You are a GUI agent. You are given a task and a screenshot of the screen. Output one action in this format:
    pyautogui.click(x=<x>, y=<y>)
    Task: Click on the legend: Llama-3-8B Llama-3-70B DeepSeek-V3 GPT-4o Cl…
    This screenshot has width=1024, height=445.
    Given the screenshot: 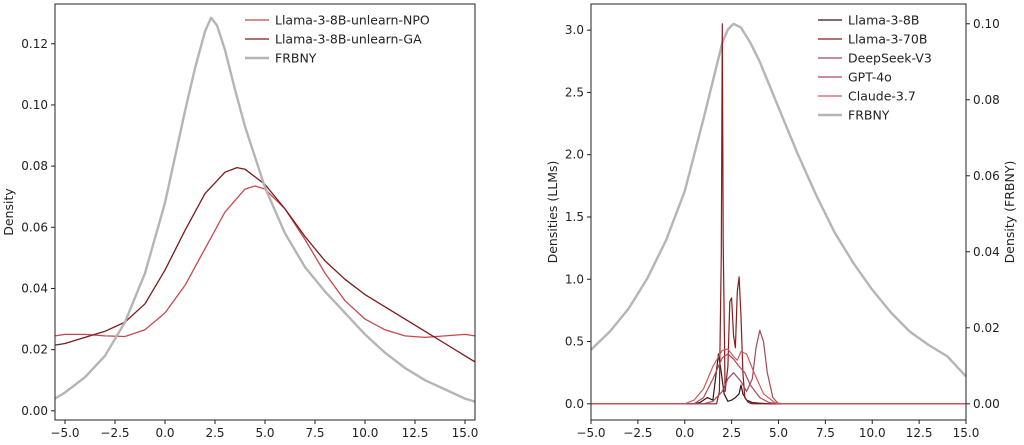 What is the action you would take?
    pyautogui.click(x=875, y=68)
    